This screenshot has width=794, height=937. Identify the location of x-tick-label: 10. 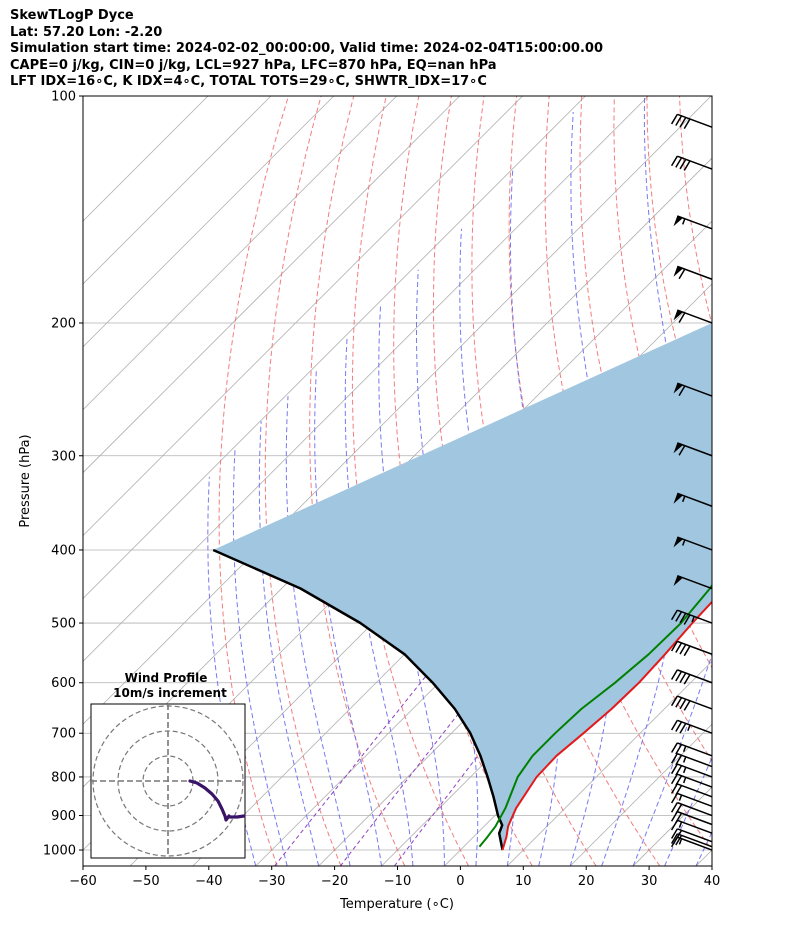
(523, 881).